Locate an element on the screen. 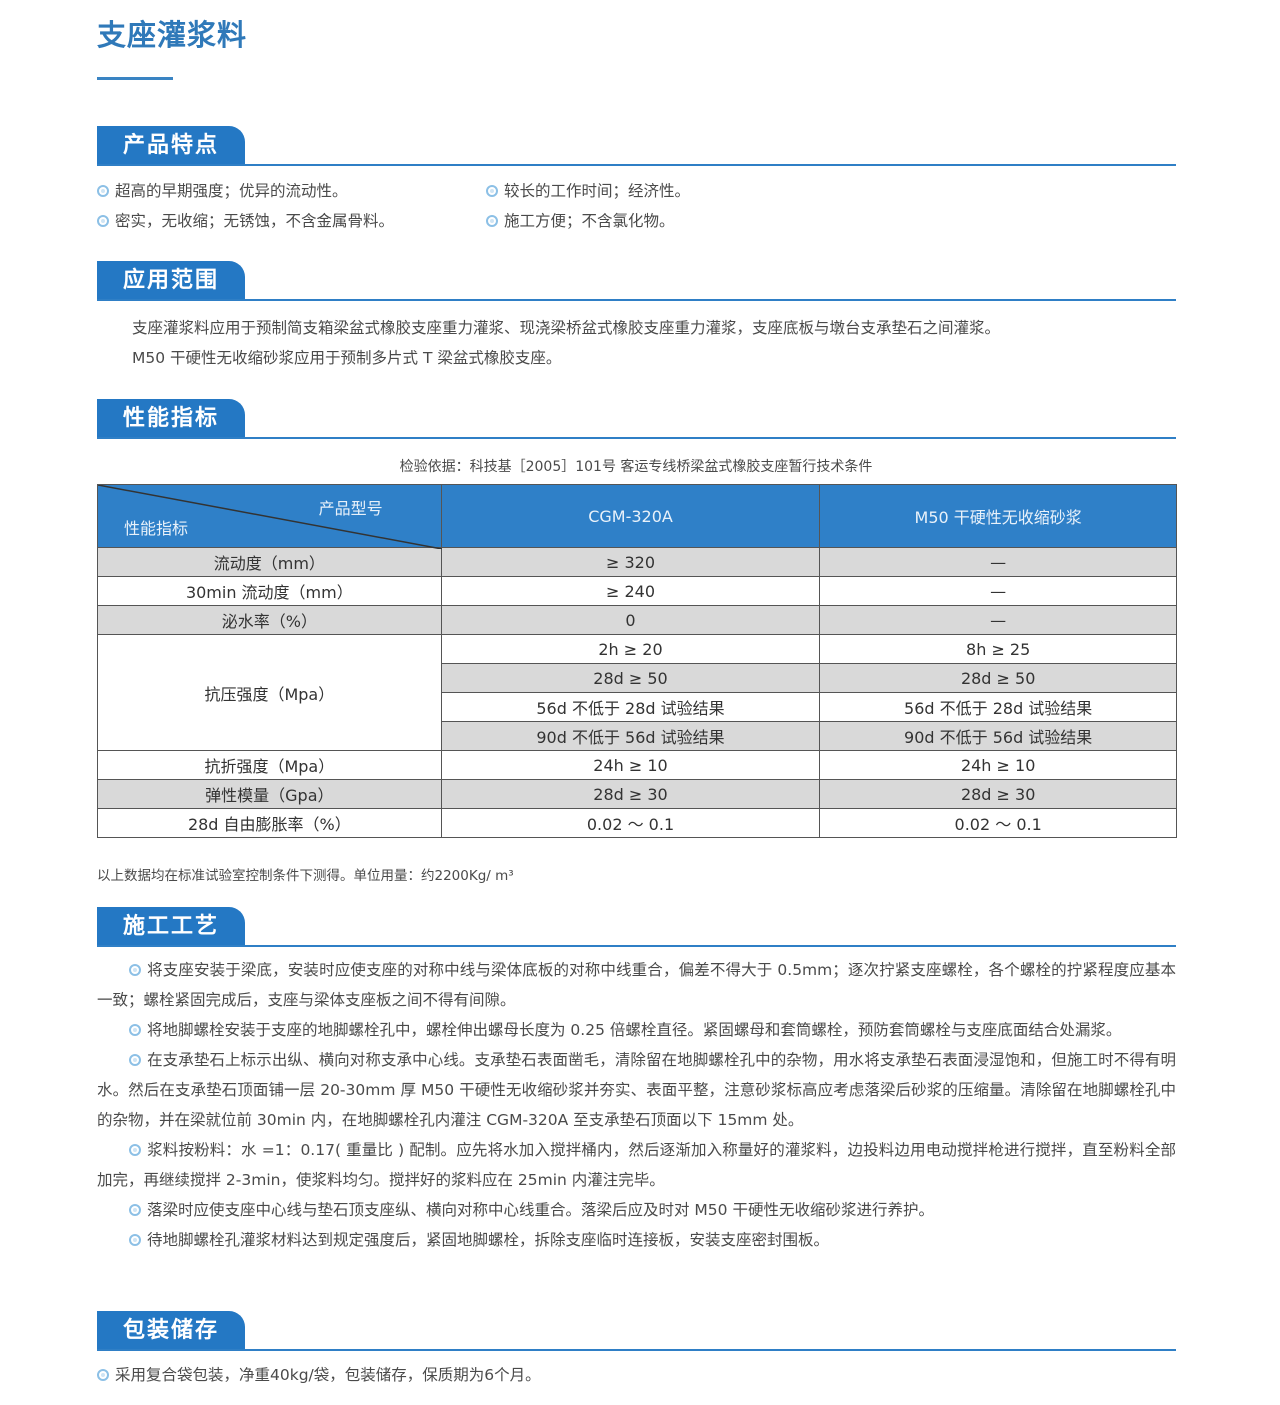 Image resolution: width=1280 pixels, height=1405 pixels. table-row: 28d 自由膨胀率（%） 0.02 ～ 0.1 0.02 ～ 0.1 is located at coordinates (637, 823).